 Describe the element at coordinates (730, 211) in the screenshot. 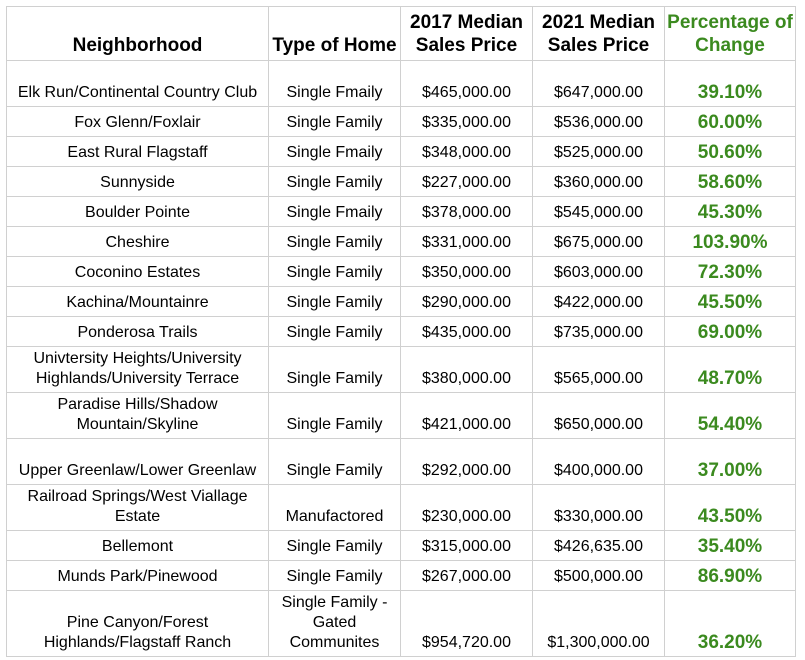

I see `change-cell: 45.30%` at that location.